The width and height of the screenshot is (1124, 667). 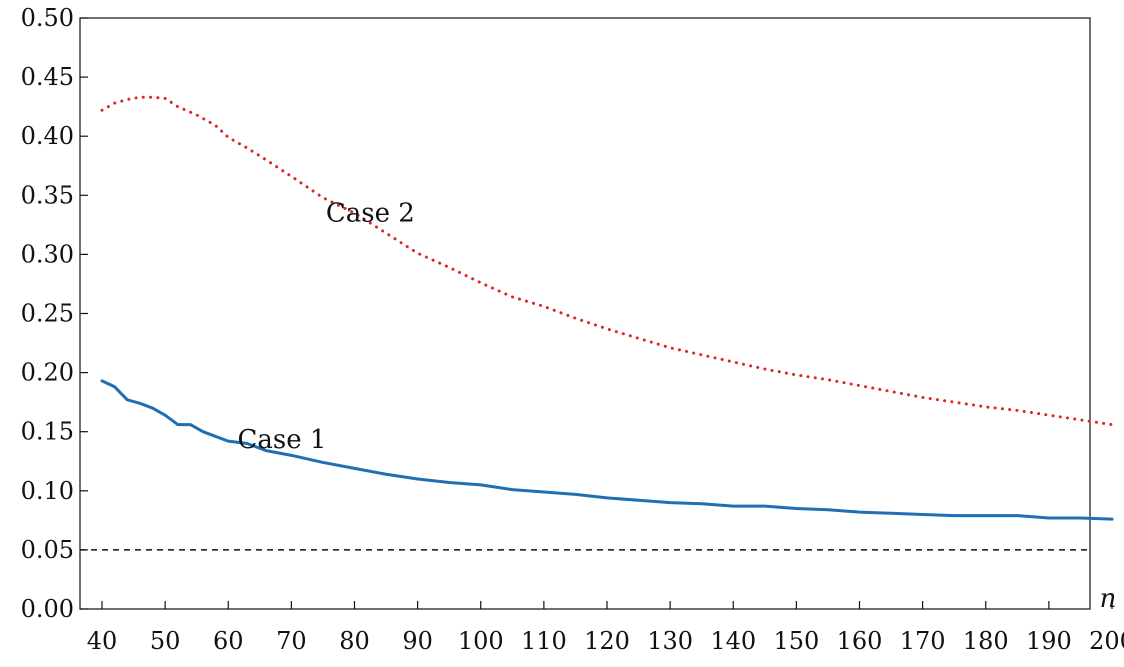 What do you see at coordinates (607, 641) in the screenshot?
I see `x-tick-label: 120` at bounding box center [607, 641].